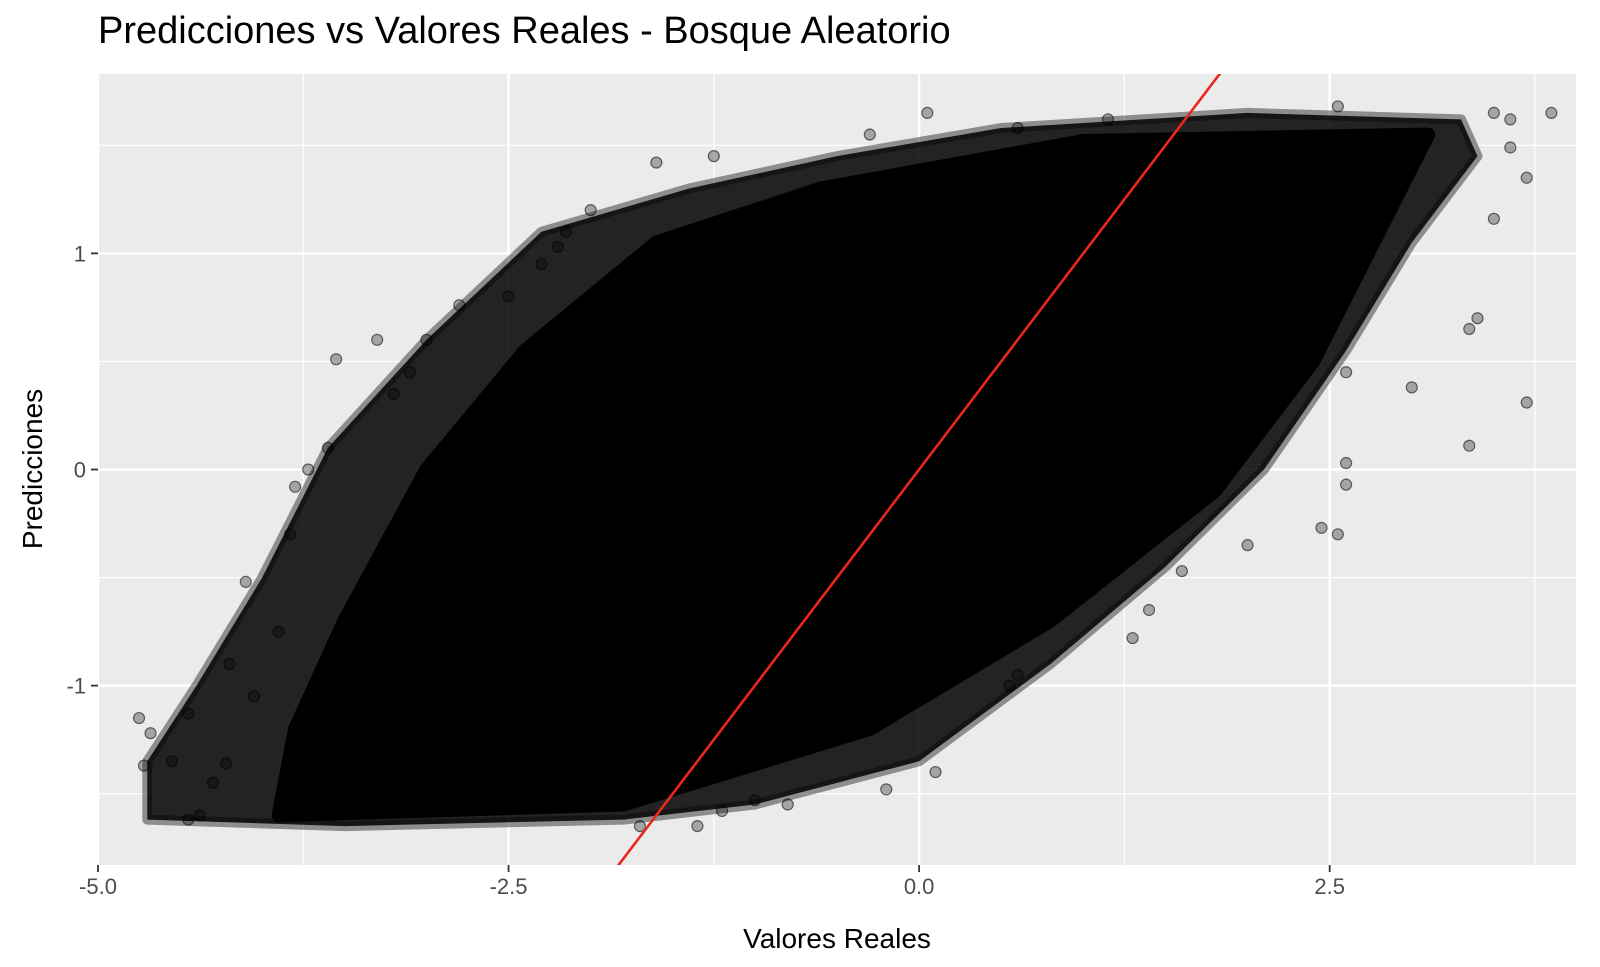 The height and width of the screenshot is (967, 1600). Describe the element at coordinates (76, 686) in the screenshot. I see `y-tick-label: -1` at that location.